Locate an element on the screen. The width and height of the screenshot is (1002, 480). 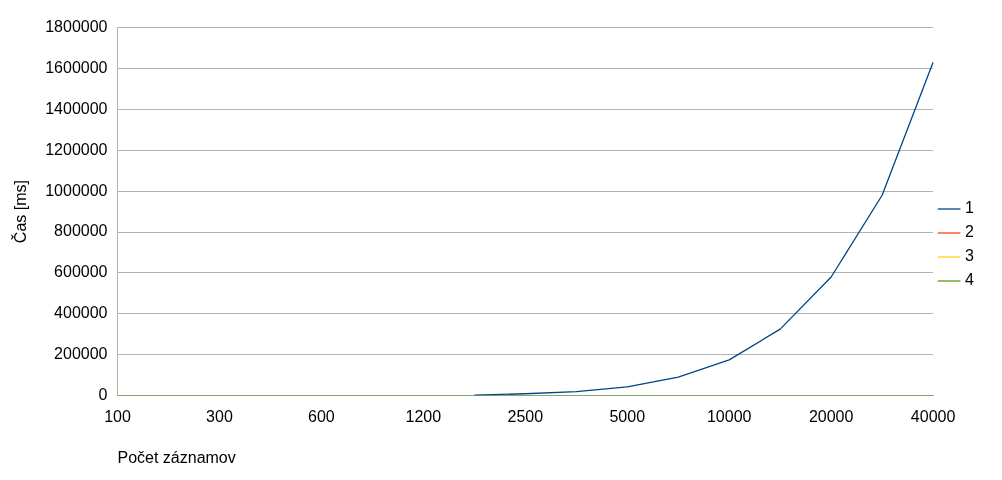
y-tick-label: 1400000 is located at coordinates (76, 108).